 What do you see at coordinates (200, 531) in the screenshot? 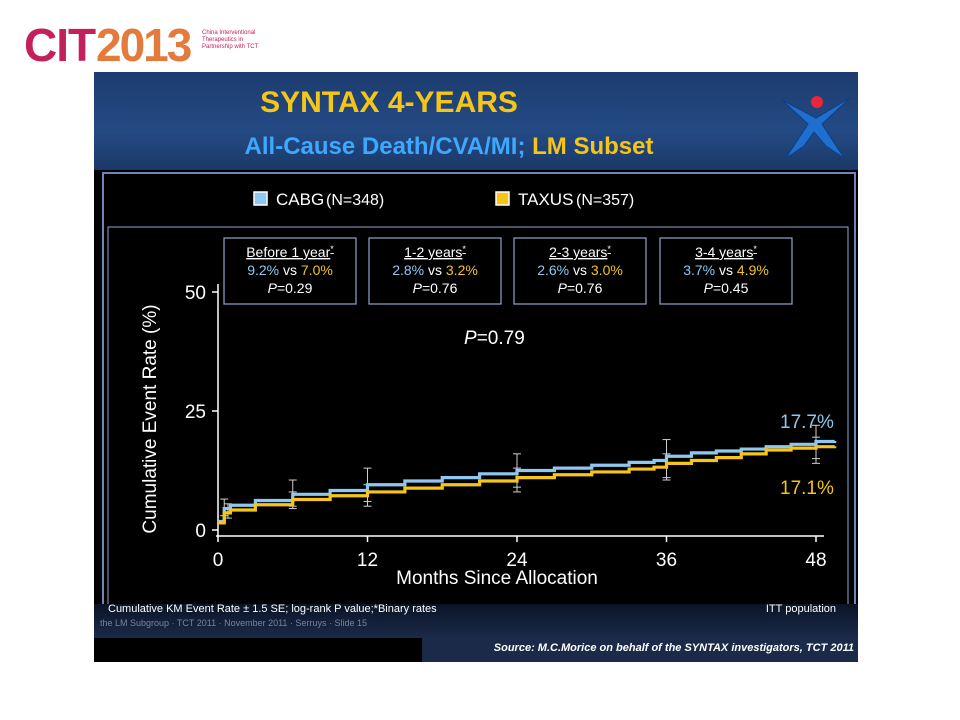
I see `y-tick-label-0: 0` at bounding box center [200, 531].